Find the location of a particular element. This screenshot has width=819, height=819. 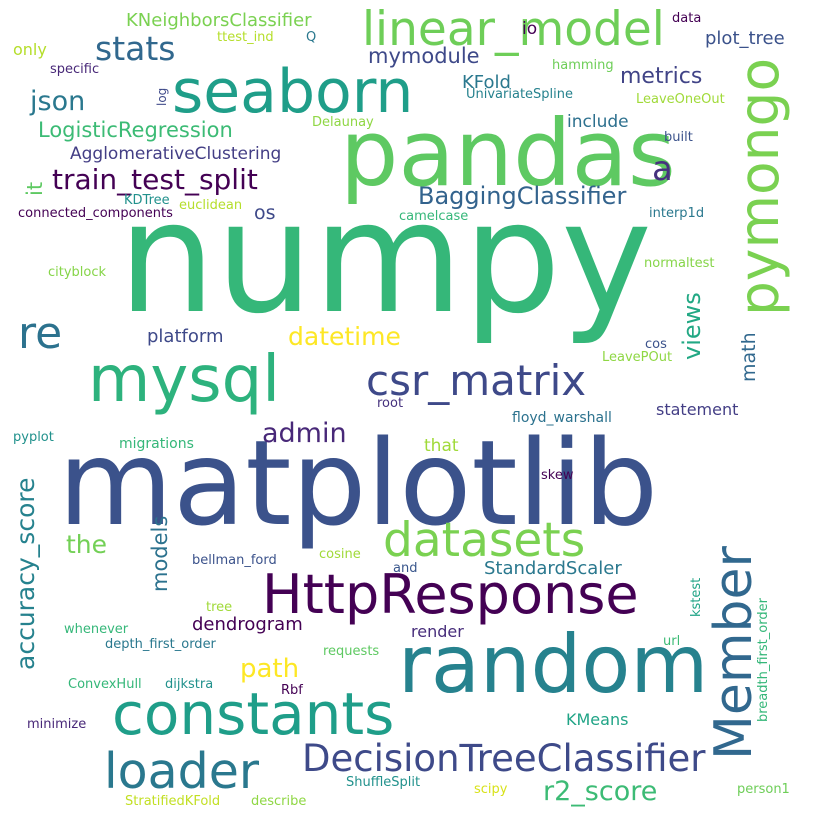

word-camelcase: camelcase is located at coordinates (434, 216).